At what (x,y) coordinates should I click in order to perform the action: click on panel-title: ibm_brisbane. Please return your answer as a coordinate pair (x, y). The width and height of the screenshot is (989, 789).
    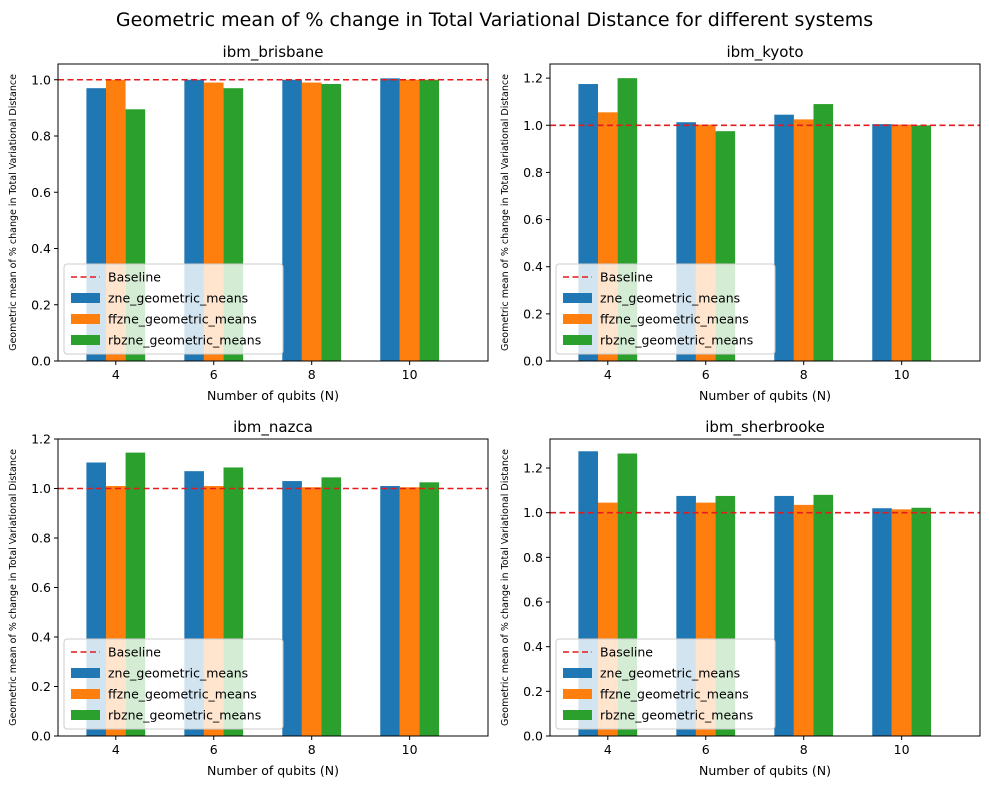
    Looking at the image, I should click on (273, 52).